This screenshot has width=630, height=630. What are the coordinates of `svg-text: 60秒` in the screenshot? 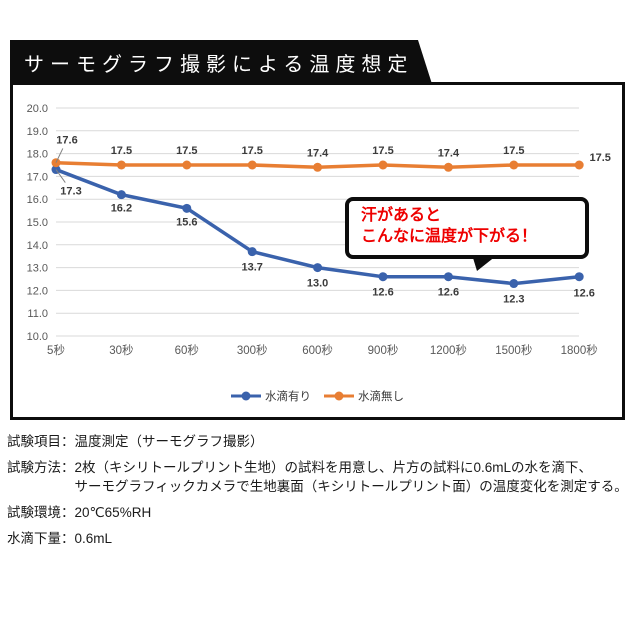 It's located at (187, 350).